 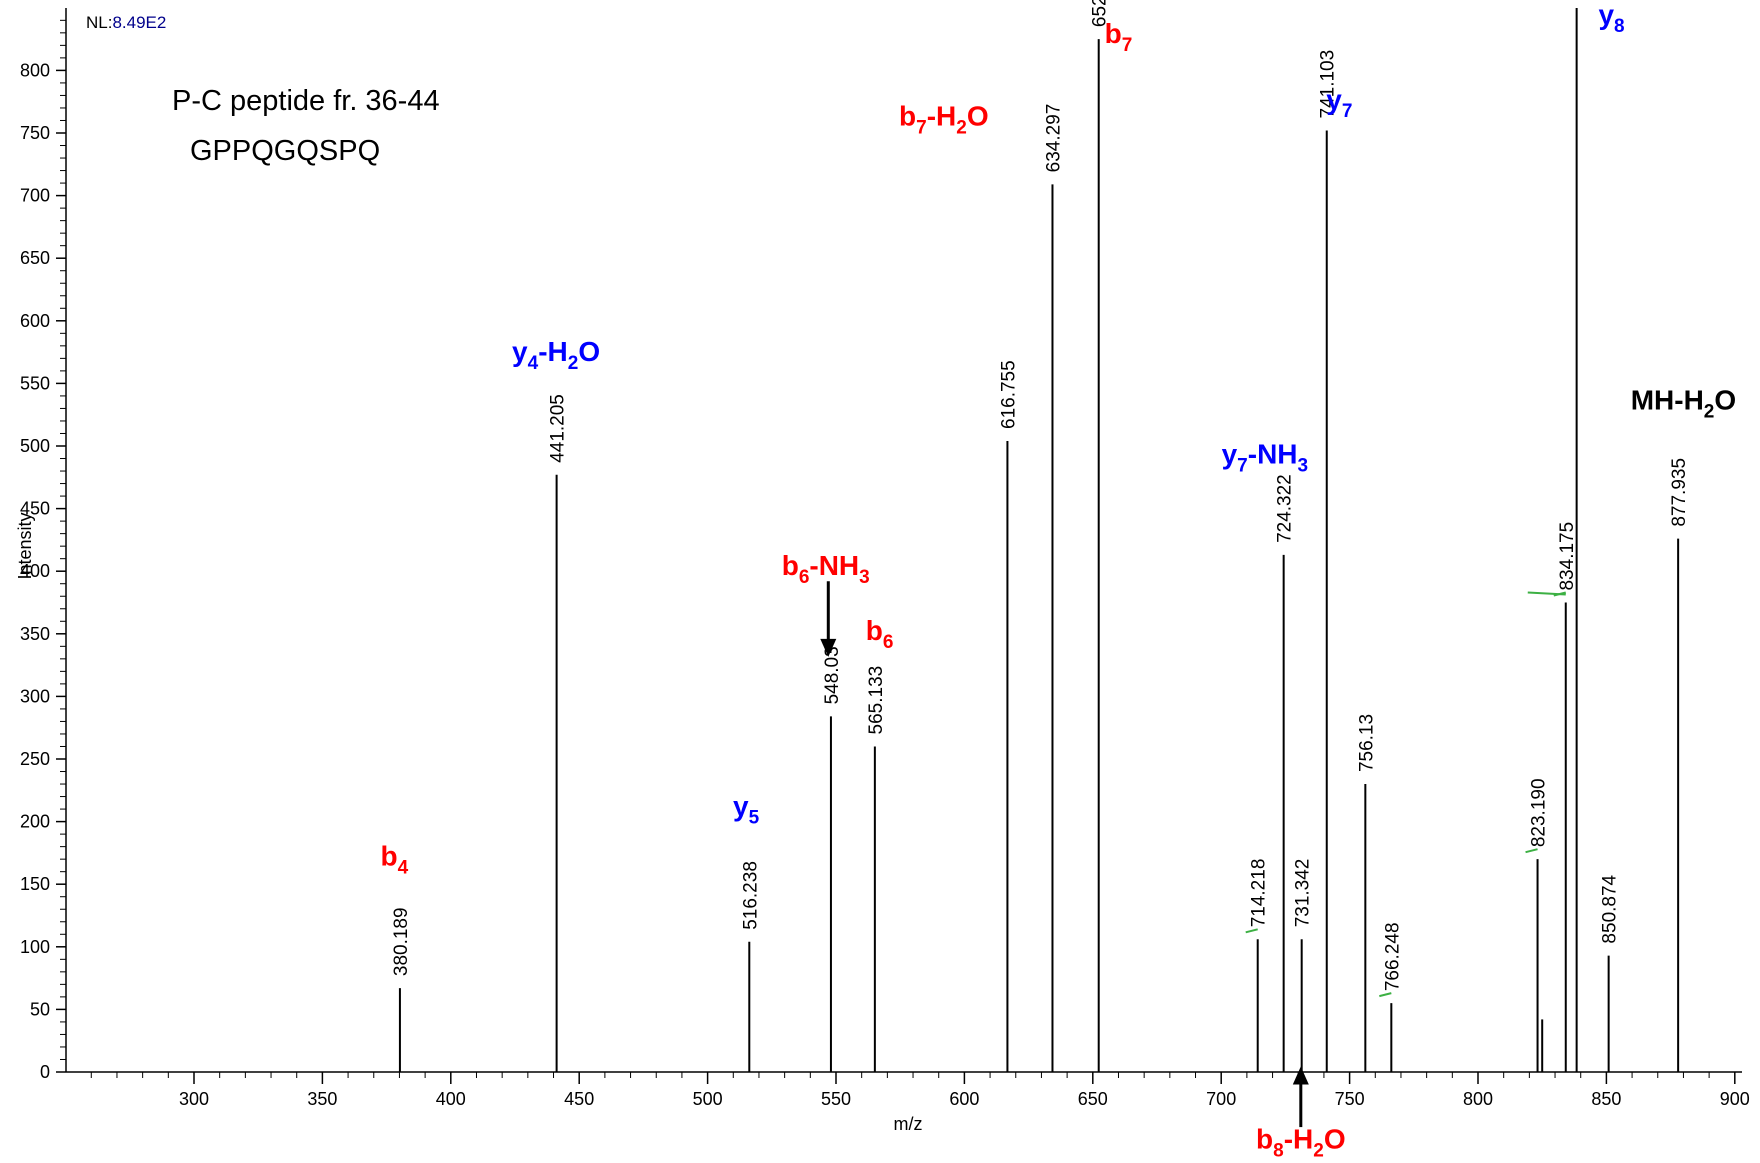 I want to click on nl-label-value: 8.49E2, so click(x=139, y=22).